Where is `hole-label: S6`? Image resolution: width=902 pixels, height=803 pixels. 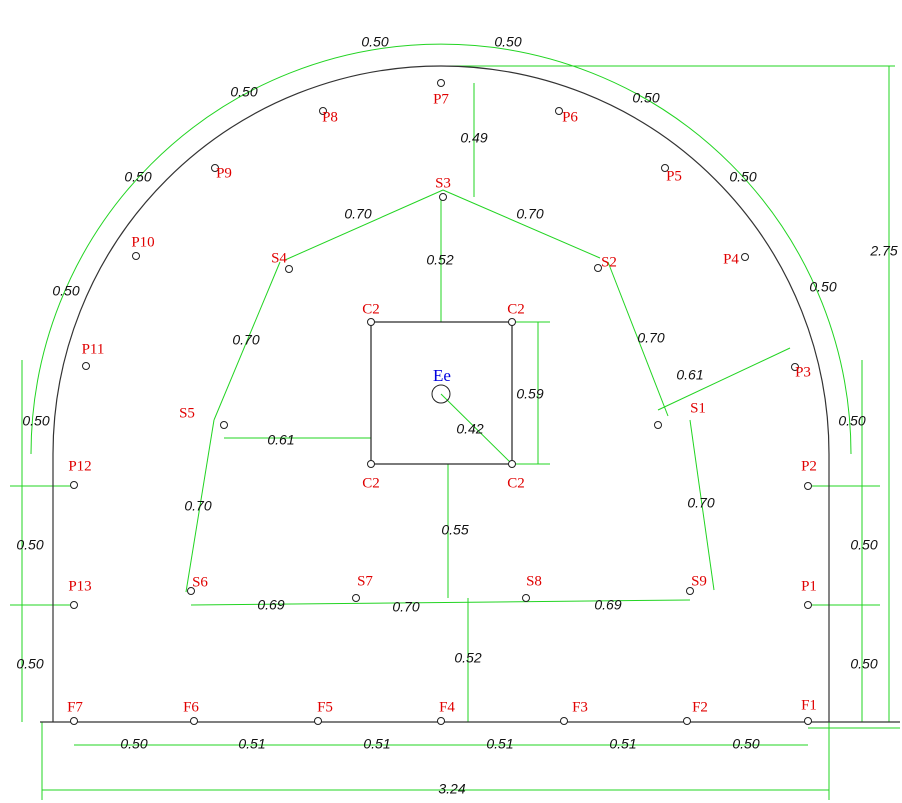 hole-label: S6 is located at coordinates (200, 582).